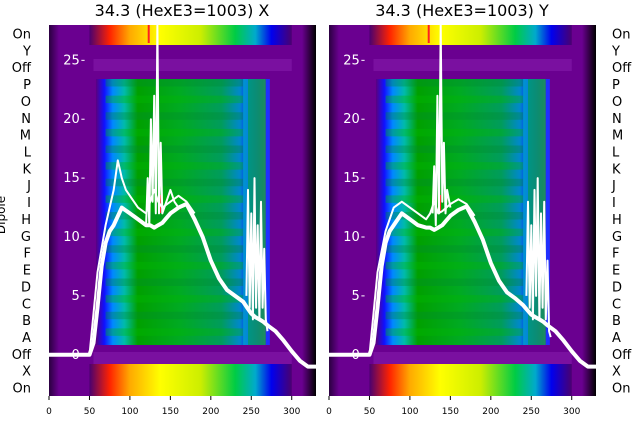  What do you see at coordinates (616, 152) in the screenshot?
I see `dipole-label: L` at bounding box center [616, 152].